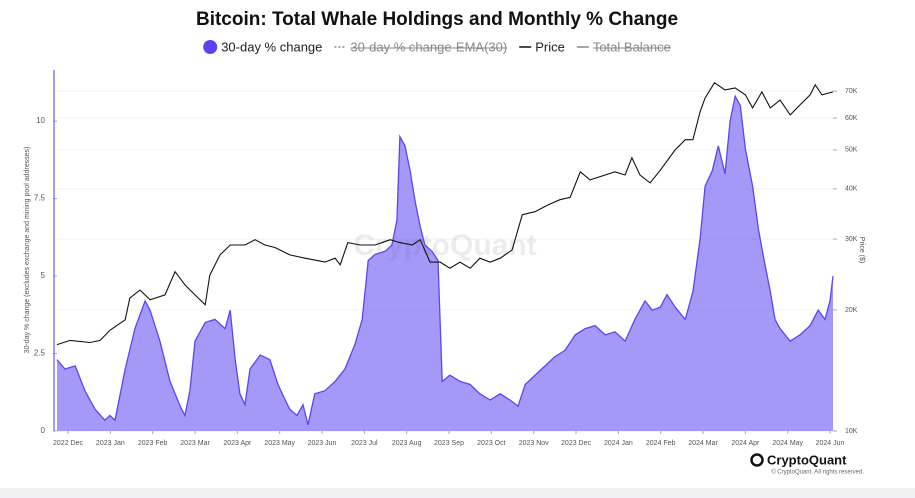 Image resolution: width=915 pixels, height=498 pixels. I want to click on x-tick-label: 2022 Dec, so click(68, 443).